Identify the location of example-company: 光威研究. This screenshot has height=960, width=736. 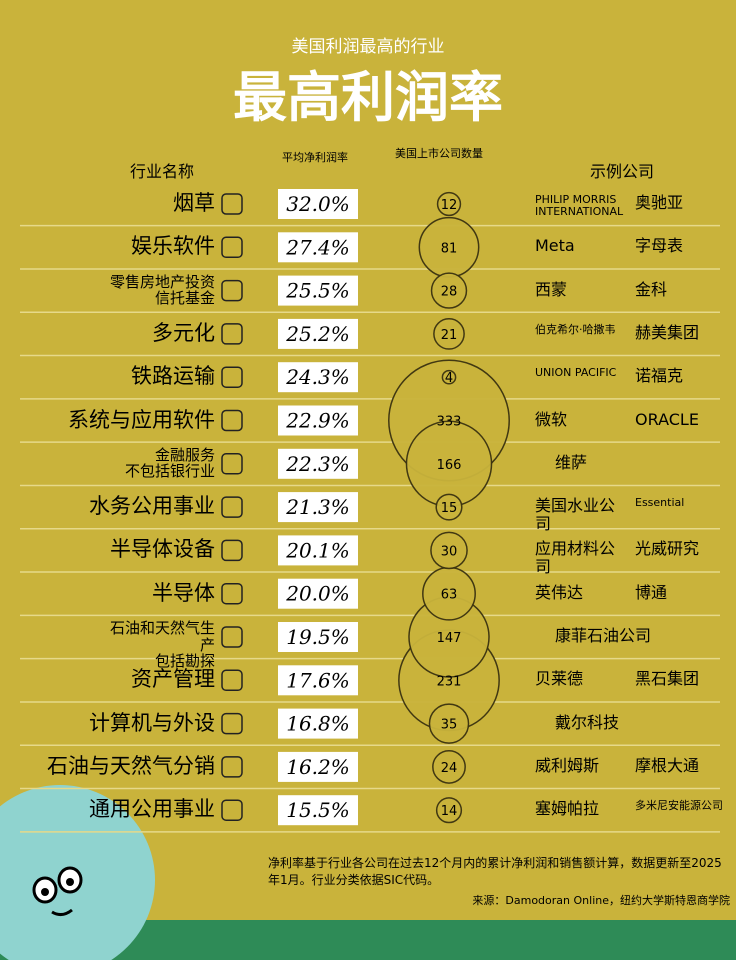
(667, 549).